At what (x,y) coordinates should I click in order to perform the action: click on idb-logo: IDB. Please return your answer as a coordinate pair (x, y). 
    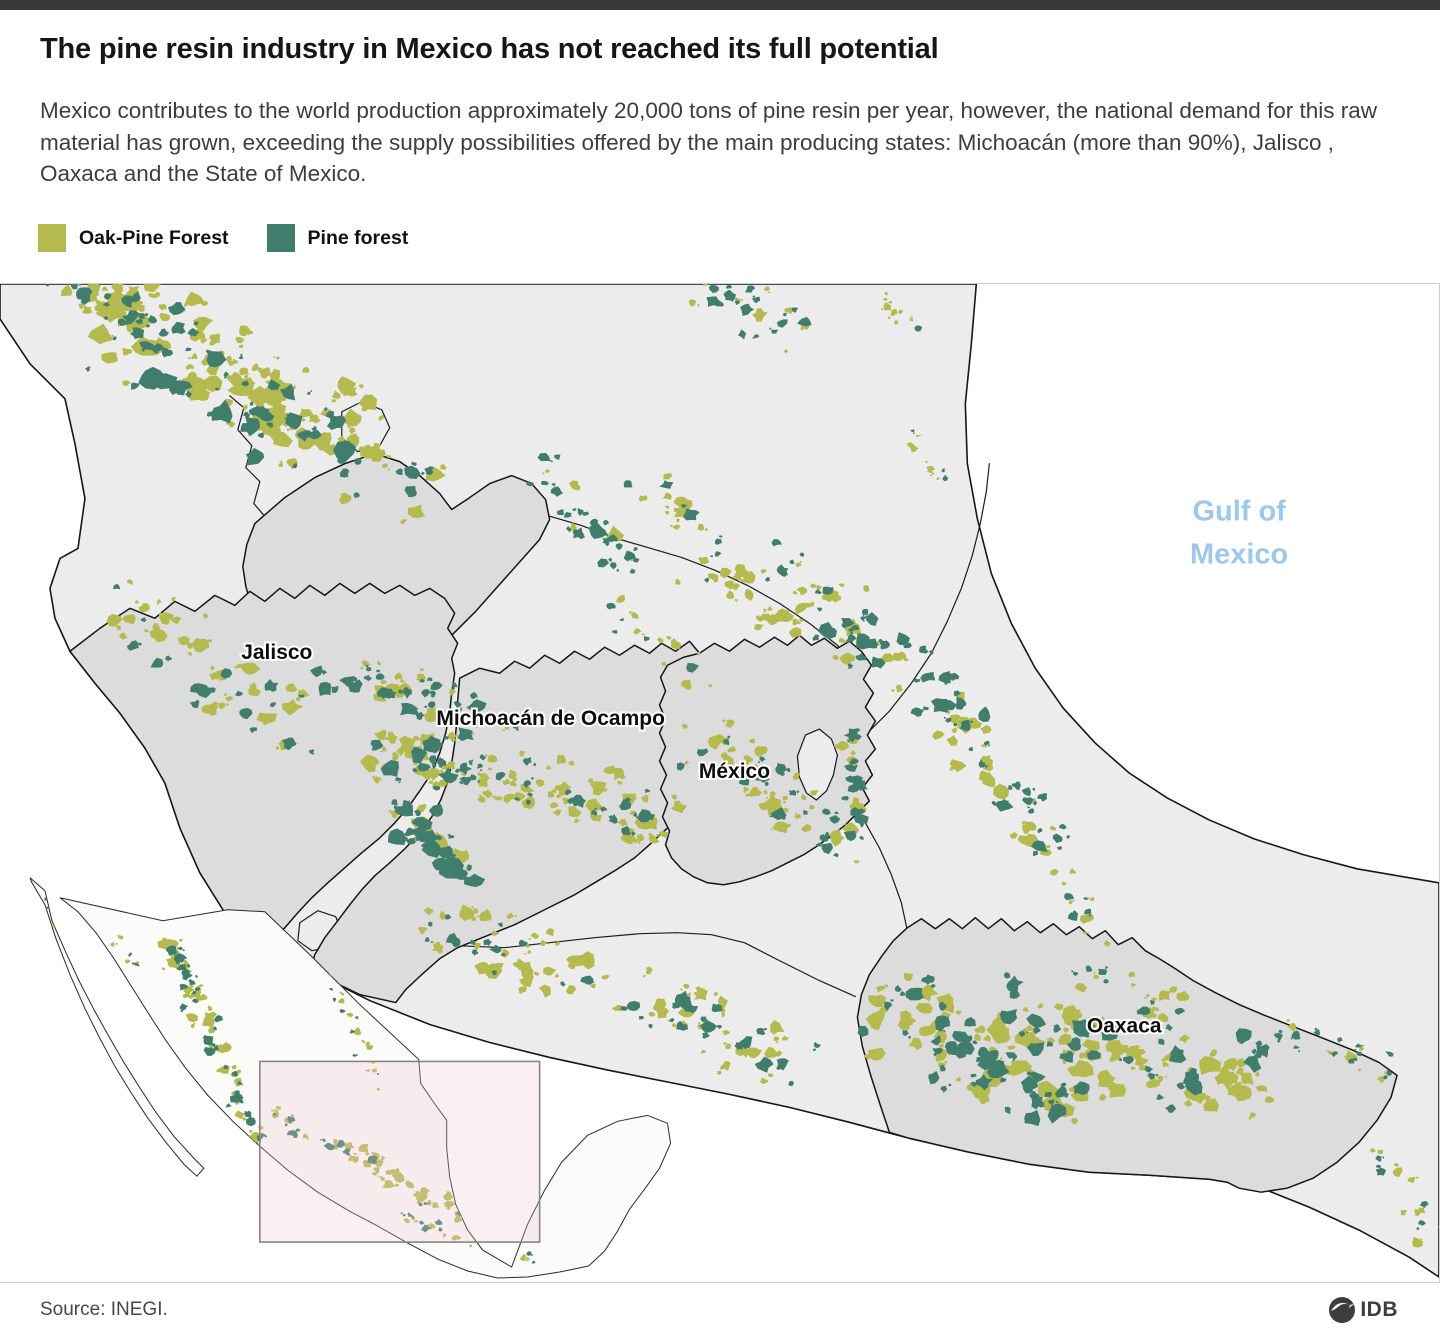
    Looking at the image, I should click on (1363, 1310).